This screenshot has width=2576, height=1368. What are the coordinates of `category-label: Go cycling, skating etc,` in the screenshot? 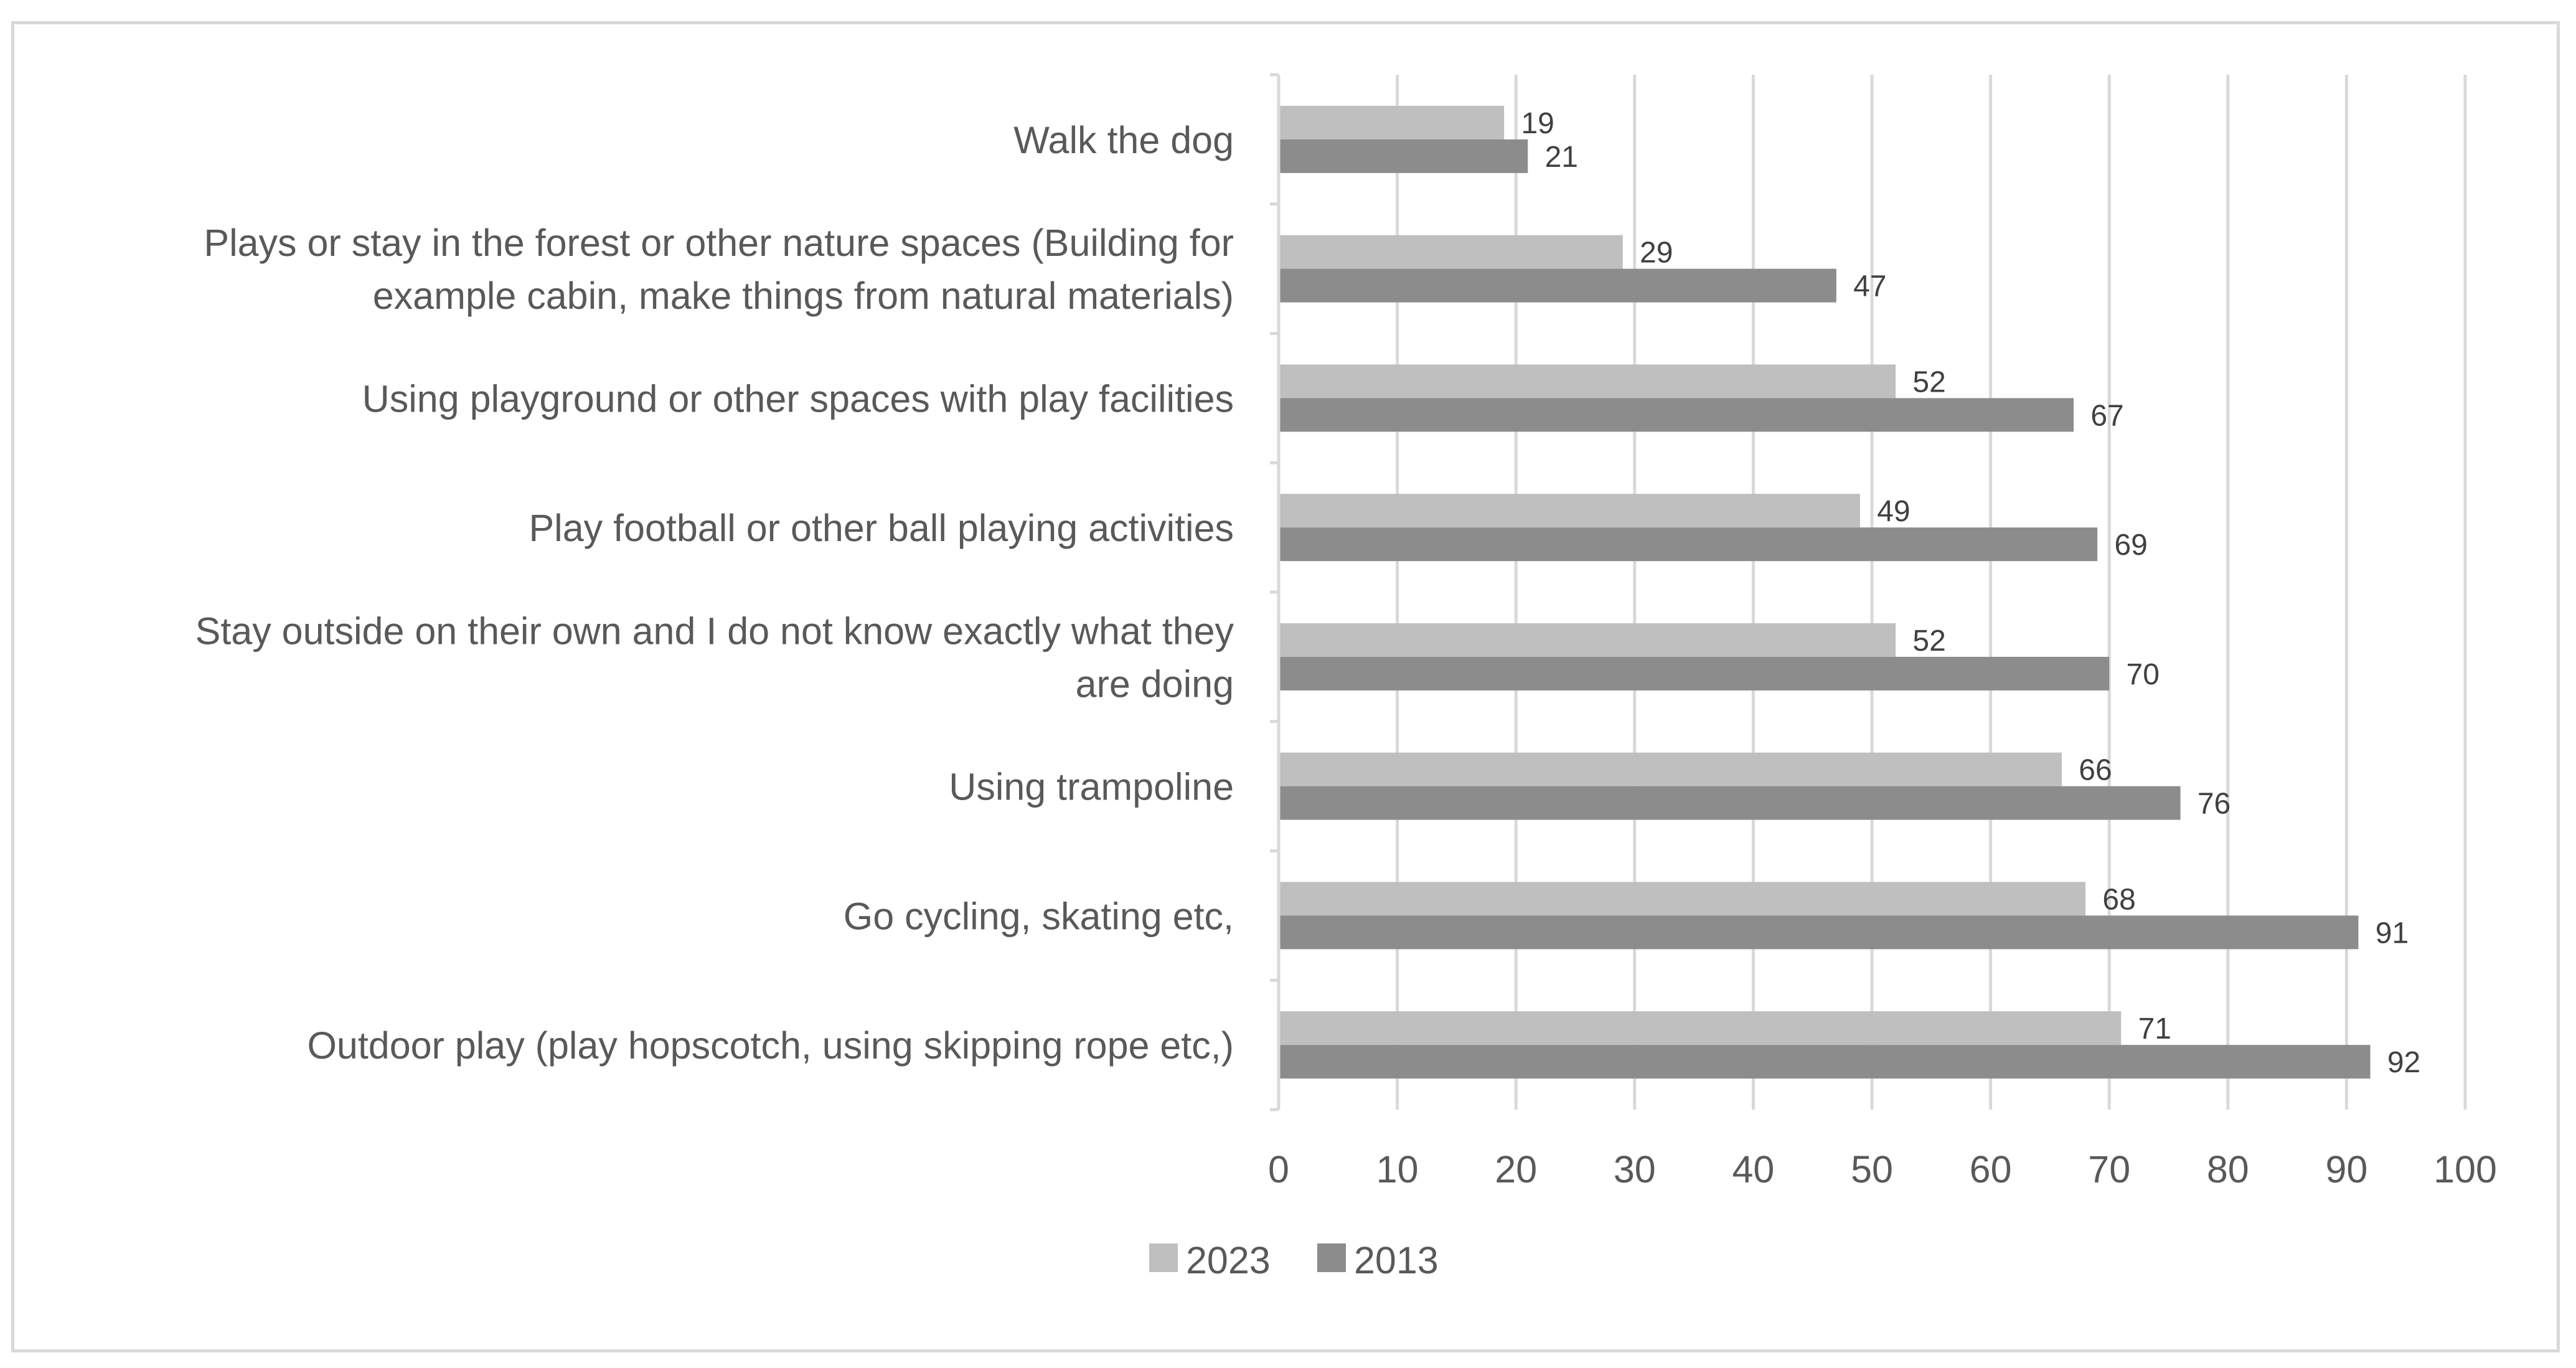 It's located at (1039, 916).